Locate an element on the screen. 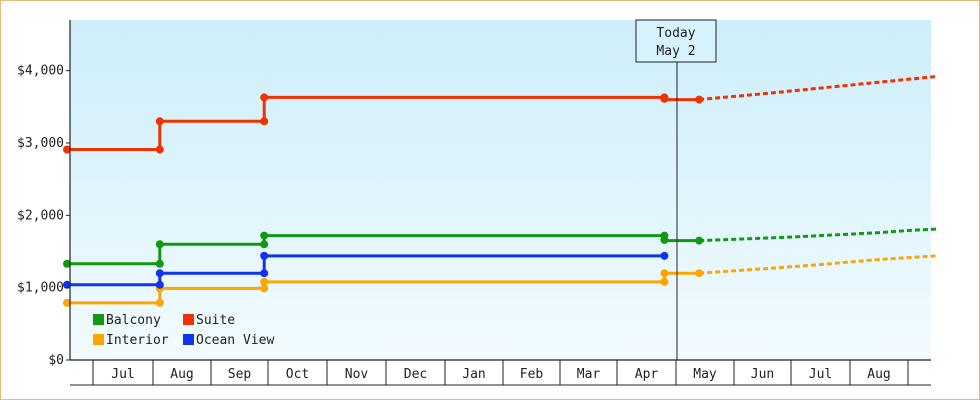 The width and height of the screenshot is (980, 400). legend-swatch-ocean-view is located at coordinates (188, 339).